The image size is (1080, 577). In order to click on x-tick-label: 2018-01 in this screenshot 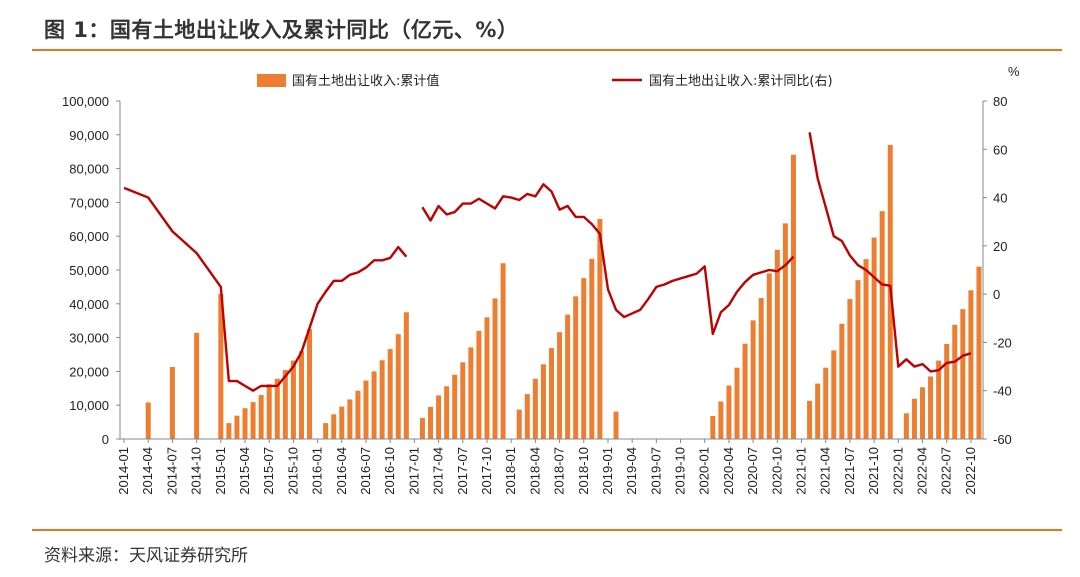, I will do `click(510, 471)`.